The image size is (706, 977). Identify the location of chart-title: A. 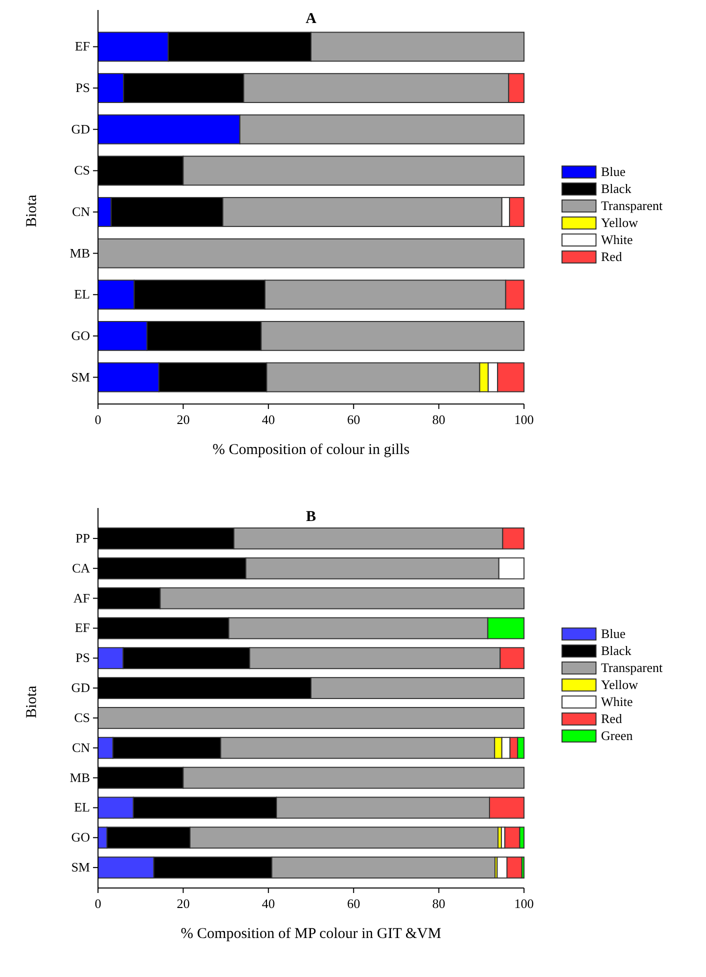
(311, 19).